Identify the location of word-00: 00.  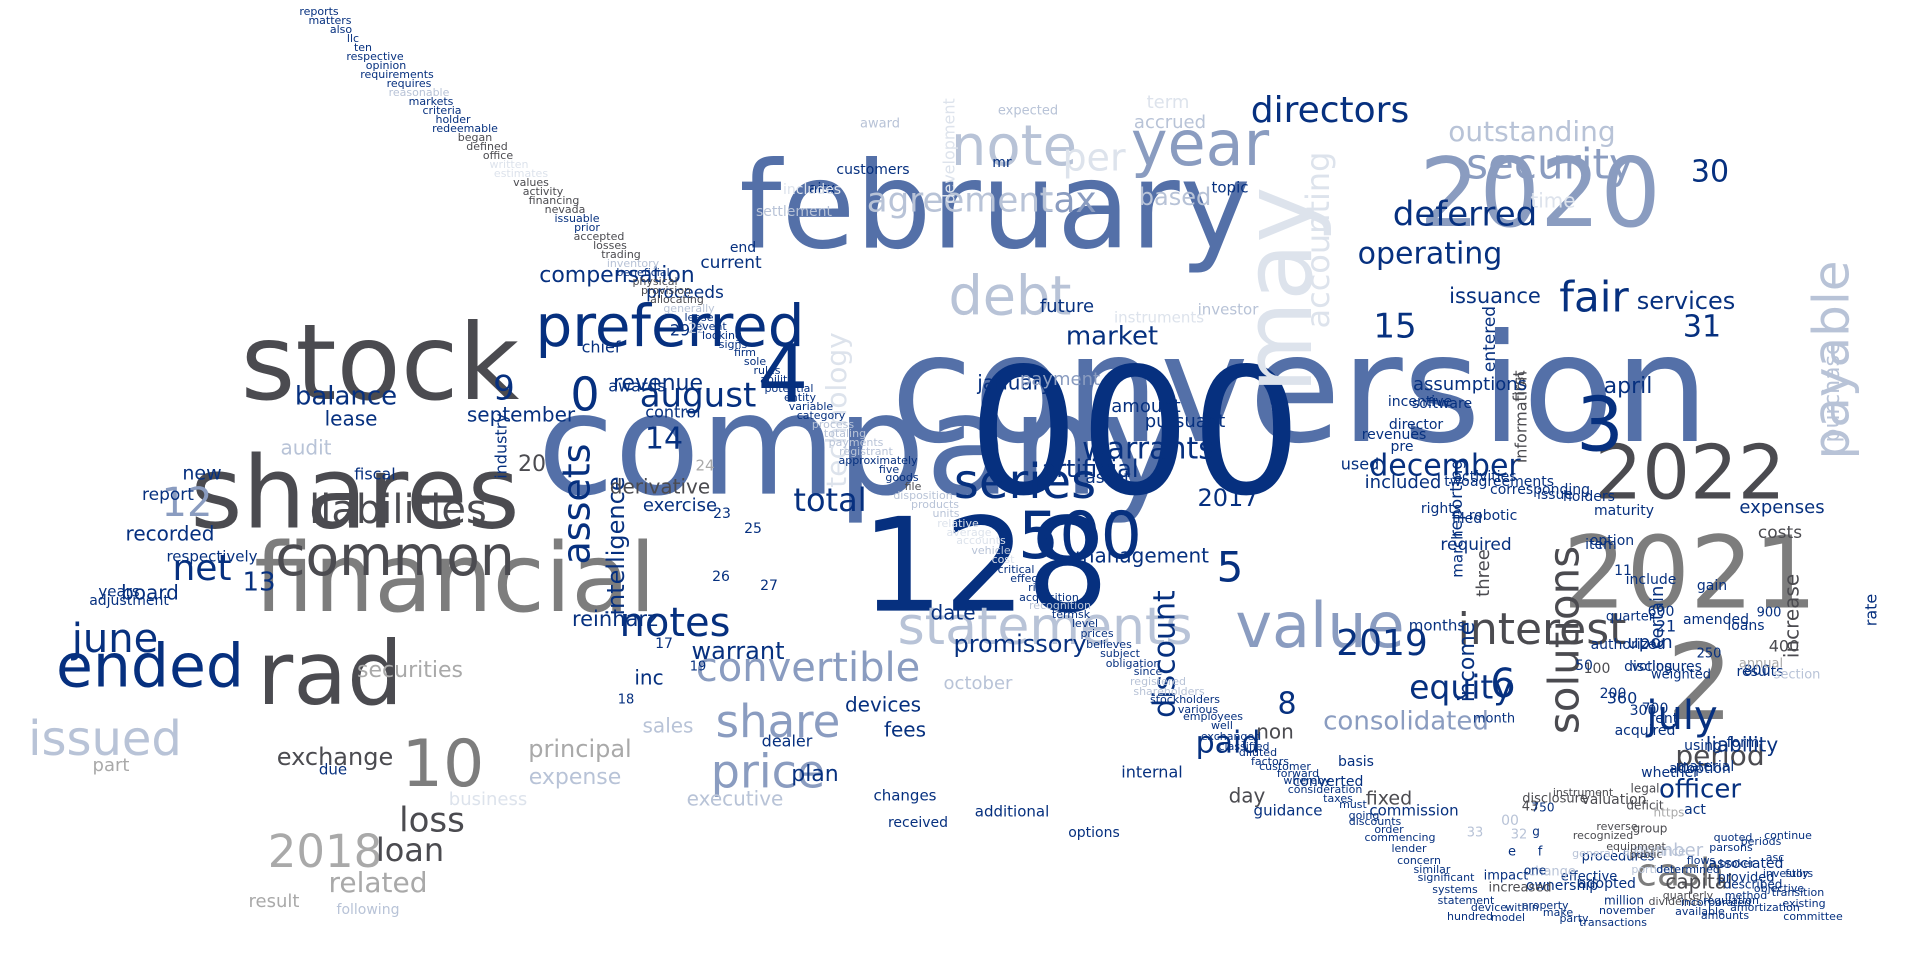
(1510, 821).